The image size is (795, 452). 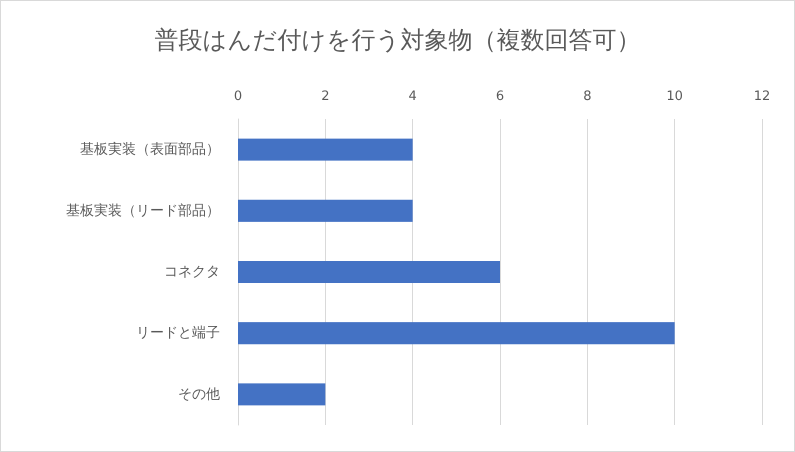 What do you see at coordinates (143, 210) in the screenshot?
I see `y-tick-label: 基板実装（リード部品）` at bounding box center [143, 210].